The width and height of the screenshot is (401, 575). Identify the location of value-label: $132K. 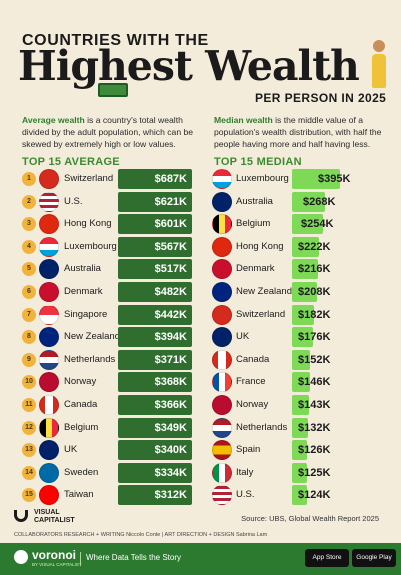
(314, 427).